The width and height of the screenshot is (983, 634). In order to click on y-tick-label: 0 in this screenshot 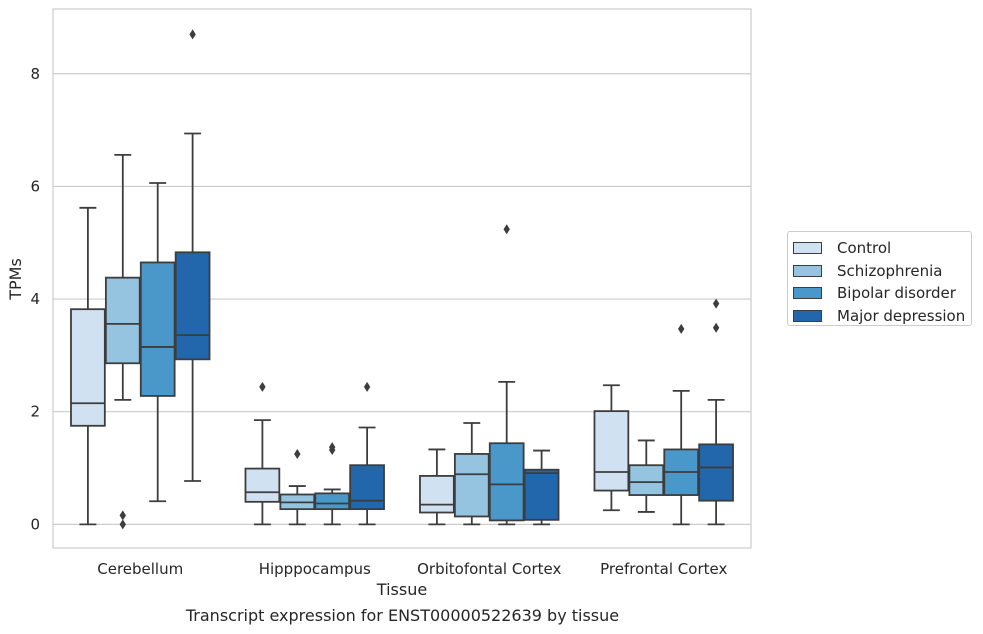, I will do `click(35, 524)`.